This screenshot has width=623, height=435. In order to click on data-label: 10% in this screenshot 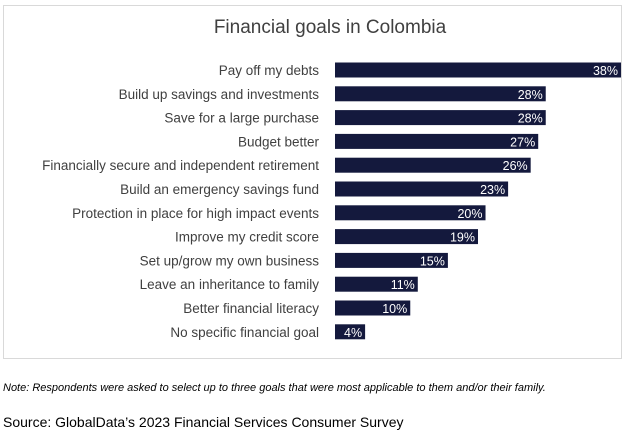, I will do `click(394, 309)`.